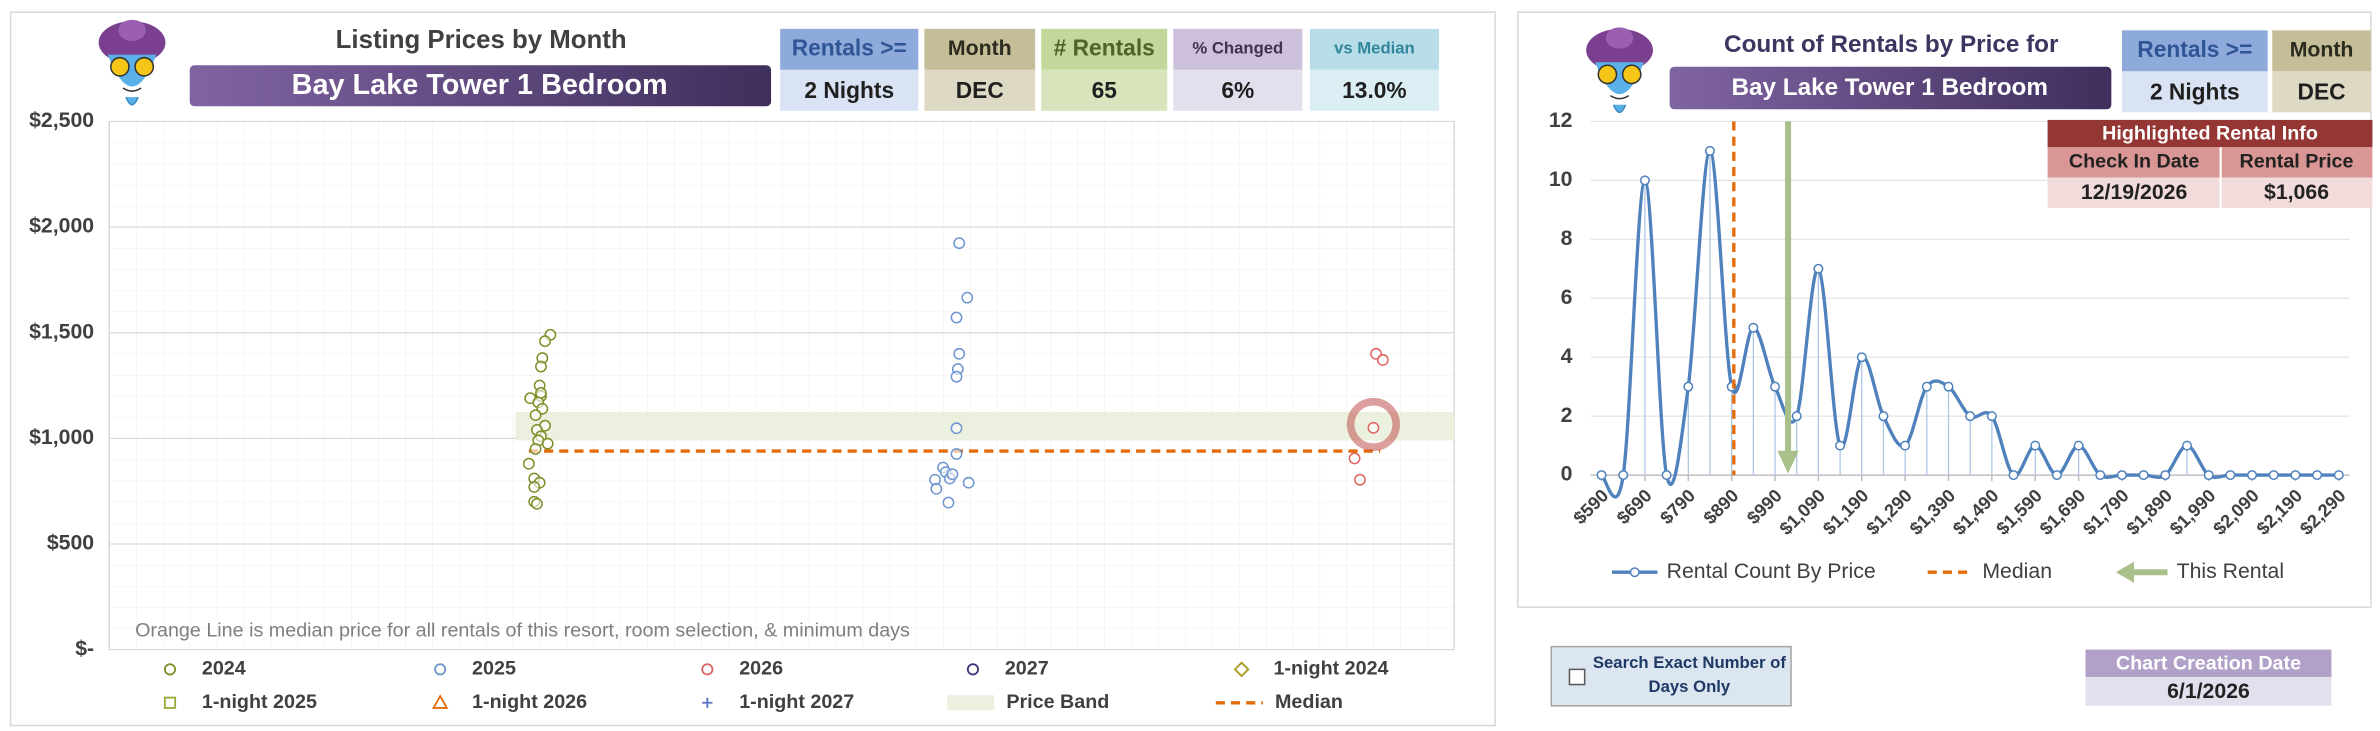  I want to click on y-tick-label: 12, so click(1561, 120).